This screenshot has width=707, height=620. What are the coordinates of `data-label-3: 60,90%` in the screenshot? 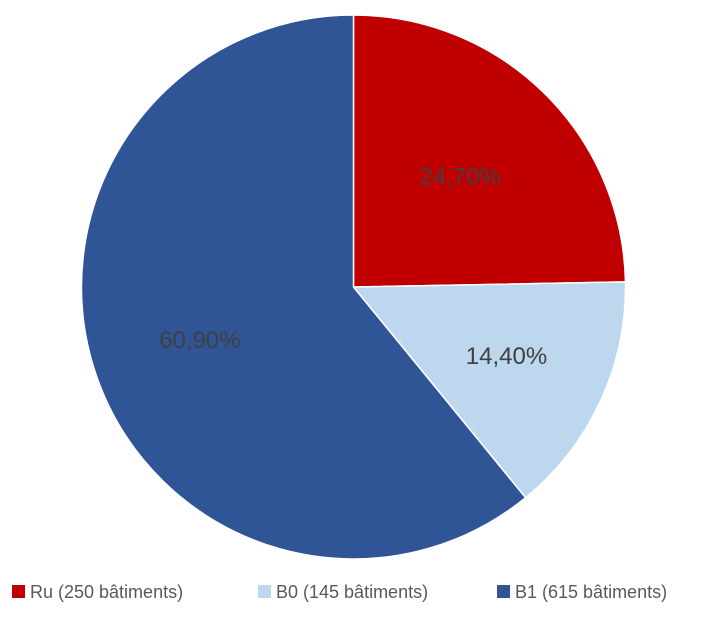 It's located at (199, 340).